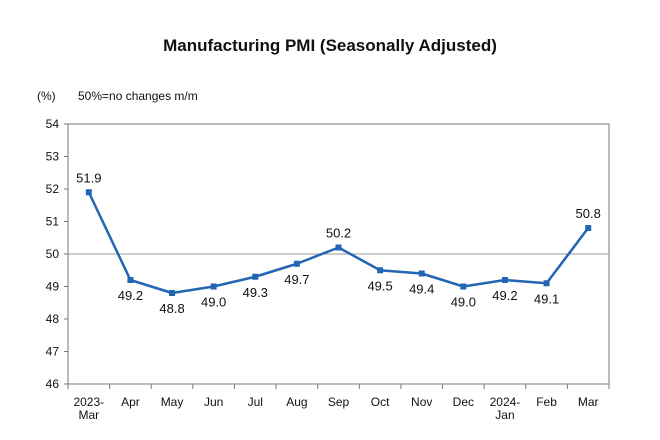 The height and width of the screenshot is (440, 660). I want to click on y-tick-label: 54, so click(53, 124).